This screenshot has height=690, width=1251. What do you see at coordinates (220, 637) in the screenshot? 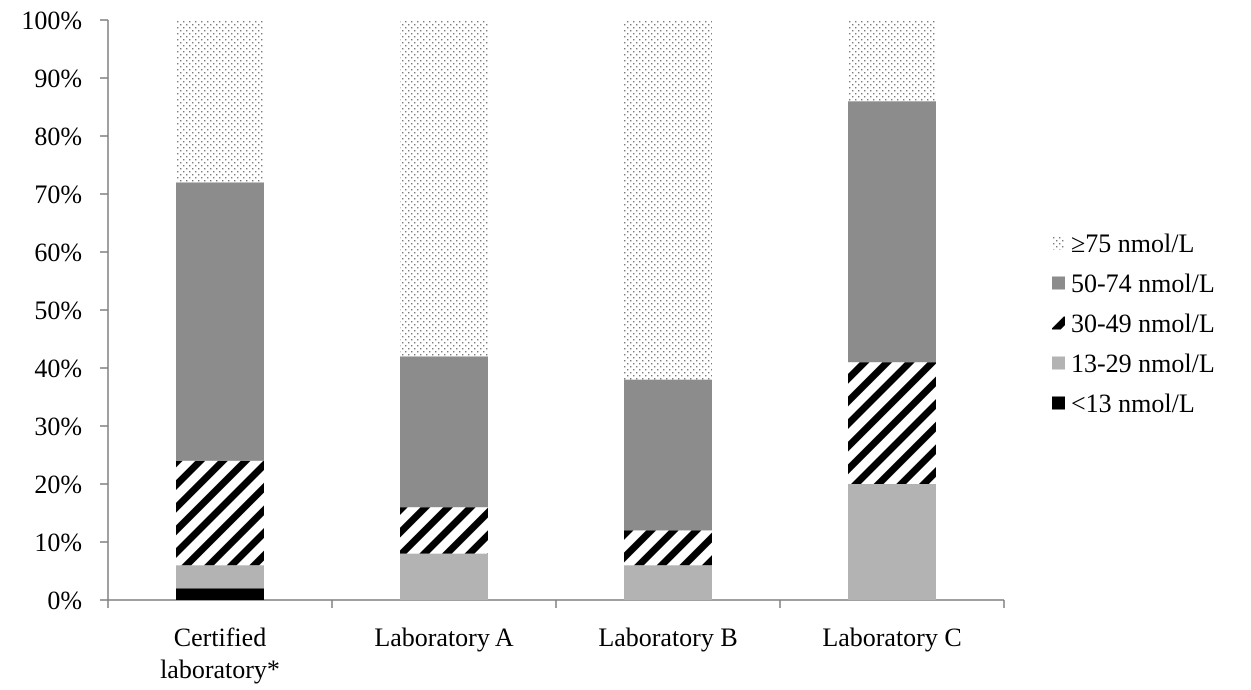
I see `x-category-label: Certified` at bounding box center [220, 637].